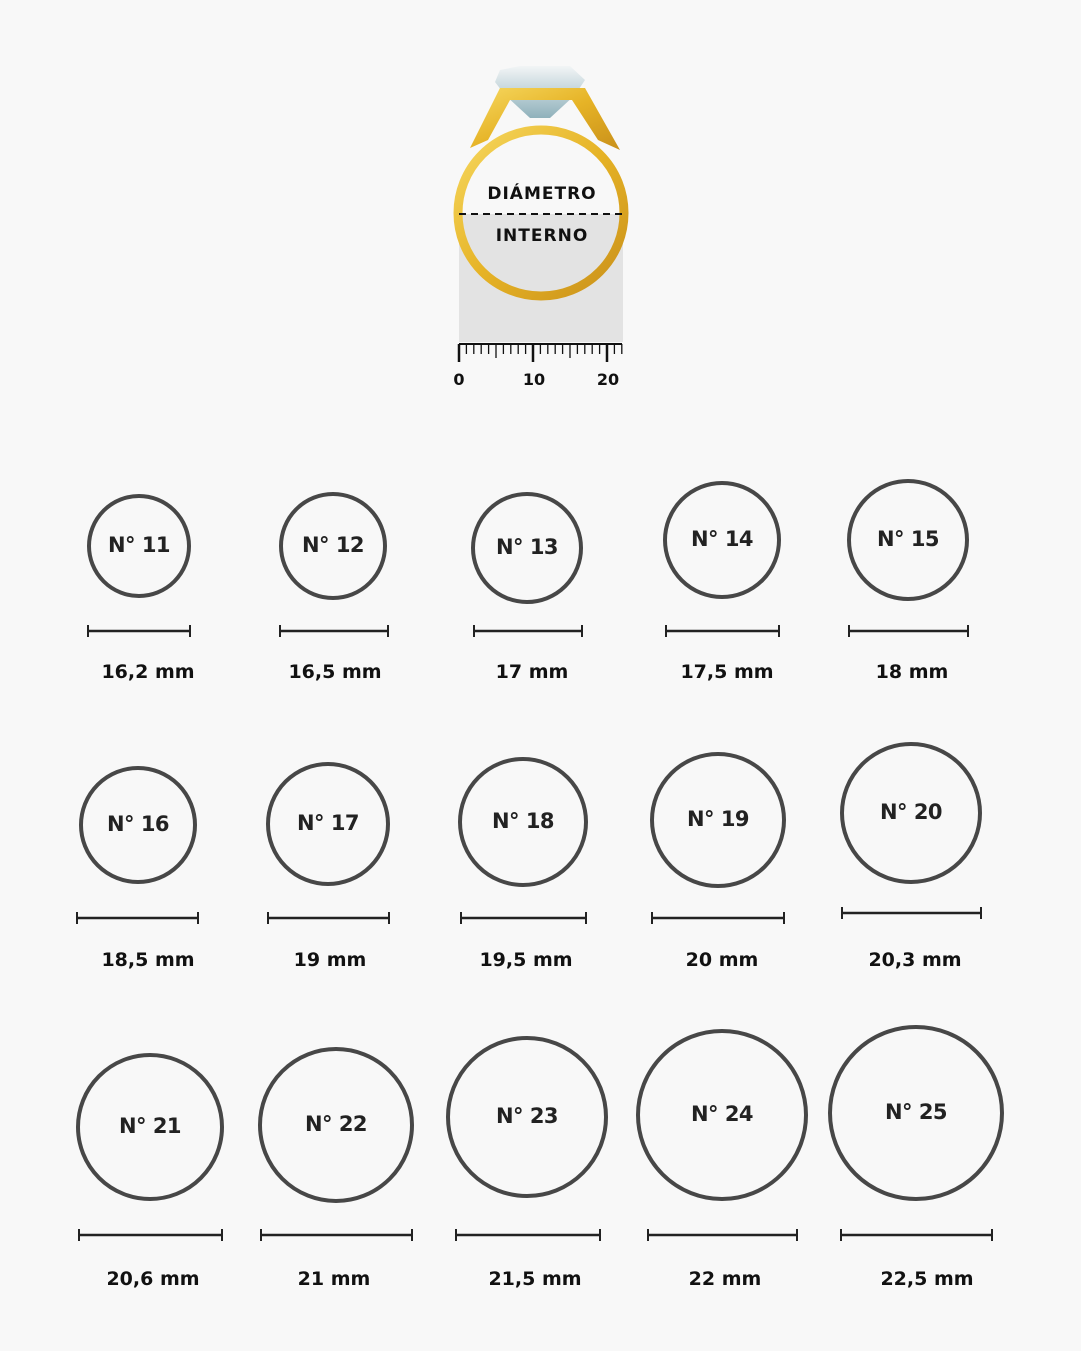  What do you see at coordinates (915, 960) in the screenshot?
I see `size-diameter: 20,3 mm` at bounding box center [915, 960].